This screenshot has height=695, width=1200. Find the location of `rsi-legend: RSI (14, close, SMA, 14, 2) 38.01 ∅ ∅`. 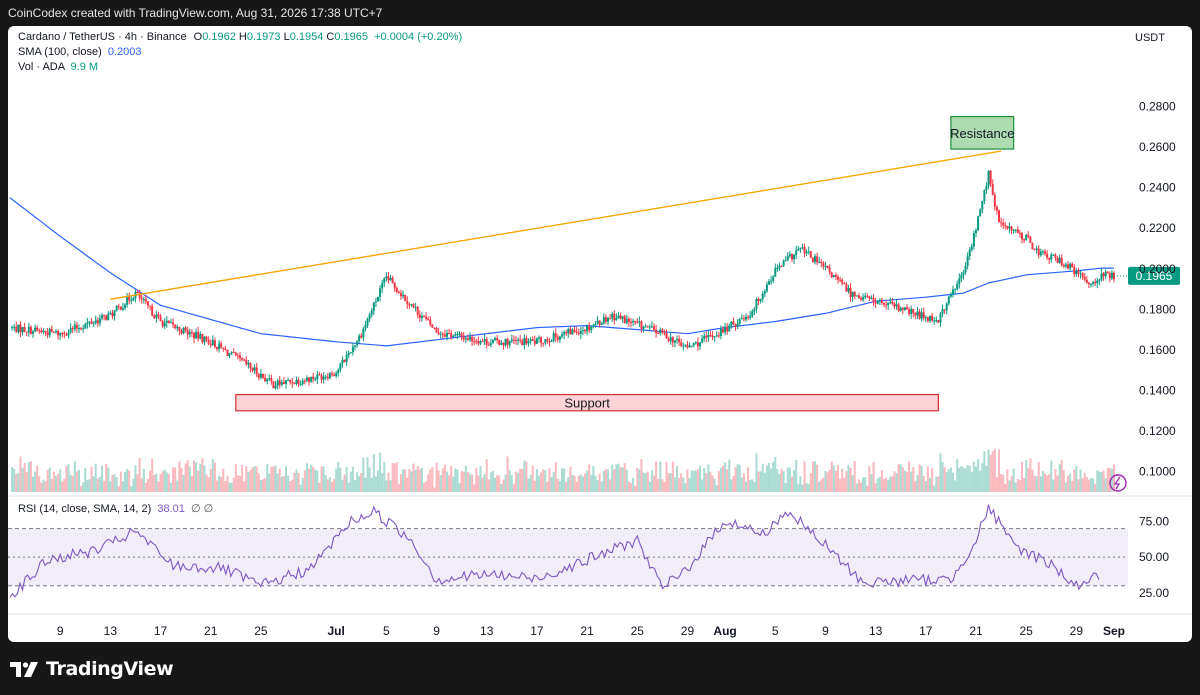

rsi-legend: RSI (14, close, SMA, 14, 2) 38.01 ∅ ∅ is located at coordinates (115, 508).